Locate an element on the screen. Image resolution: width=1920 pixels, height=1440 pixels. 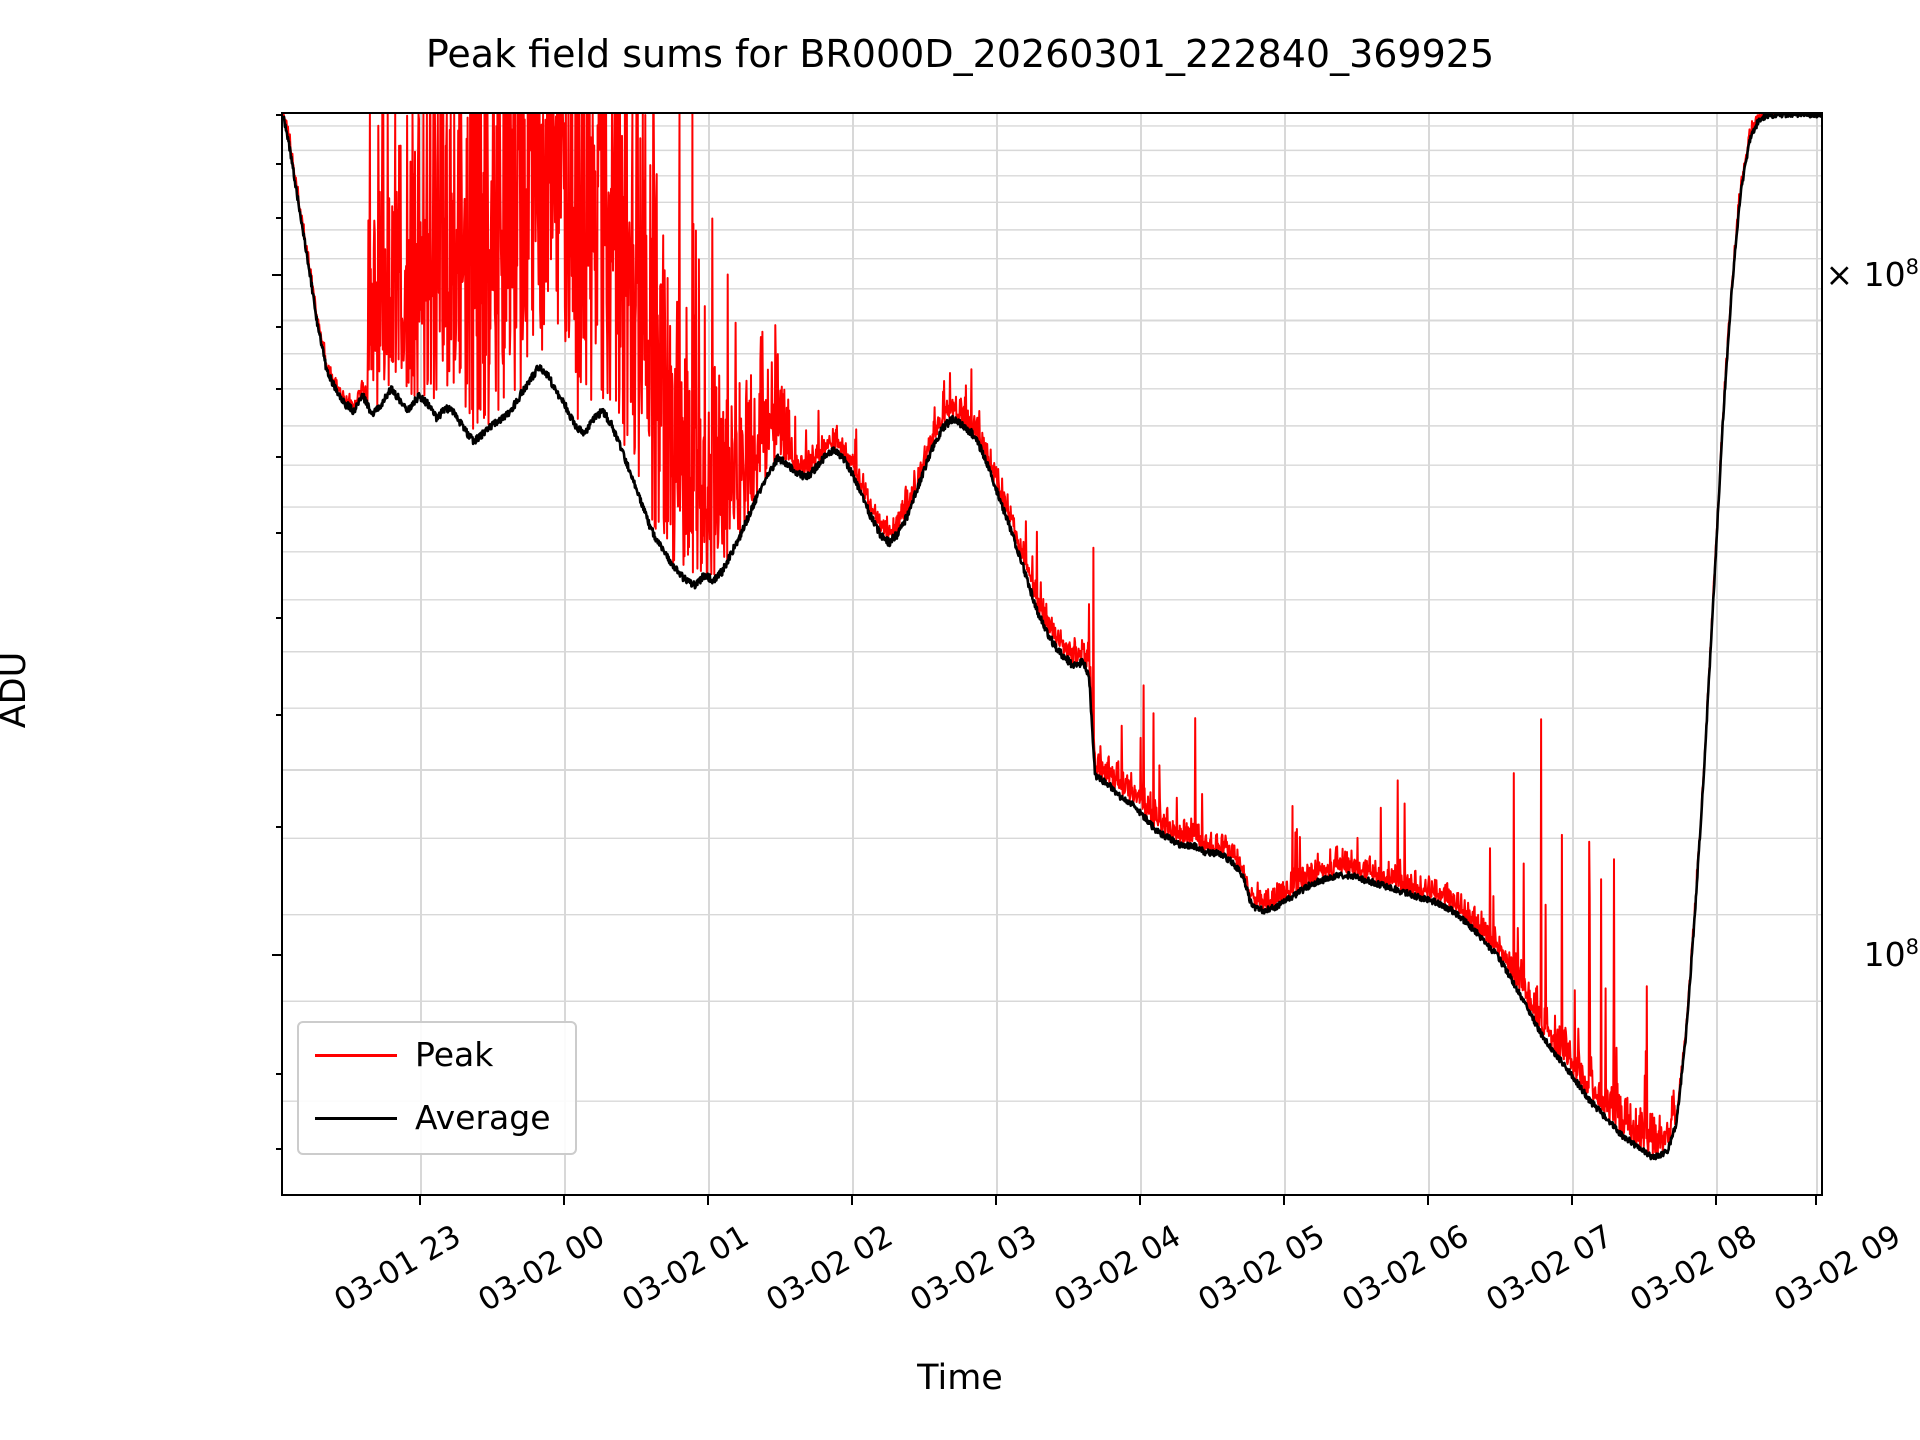
legend-swatch-peak is located at coordinates (356, 1055).